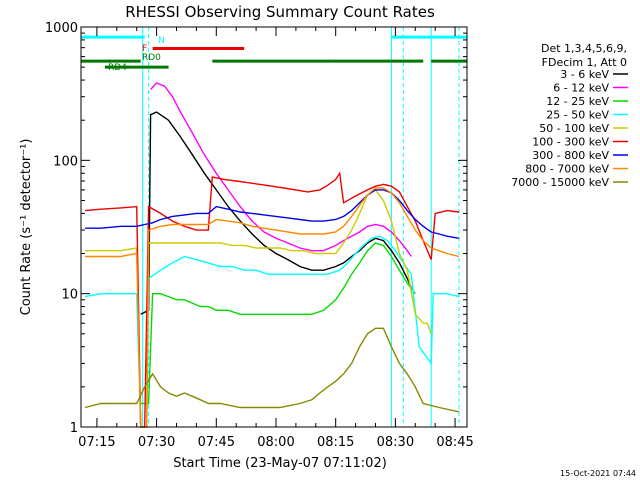 The width and height of the screenshot is (640, 480). Describe the element at coordinates (216, 442) in the screenshot. I see `x-tick-label-2: 07:45` at that location.